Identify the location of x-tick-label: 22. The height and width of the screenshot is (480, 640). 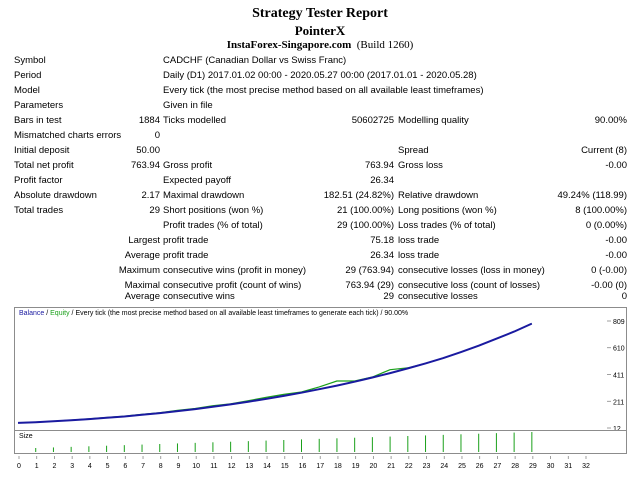
(409, 466).